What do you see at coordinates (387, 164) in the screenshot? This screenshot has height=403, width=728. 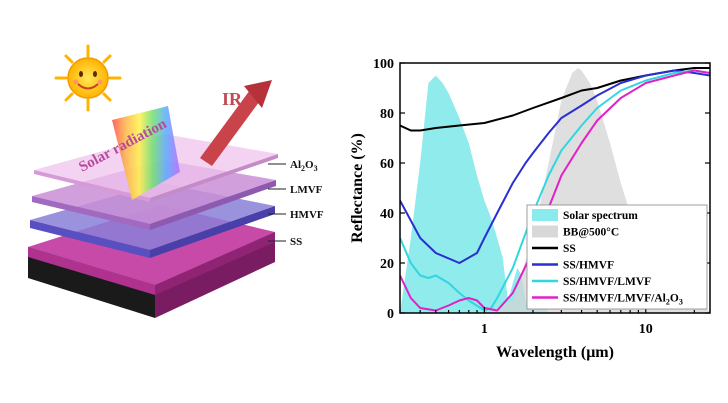 I see `y-tick-label: 60` at bounding box center [387, 164].